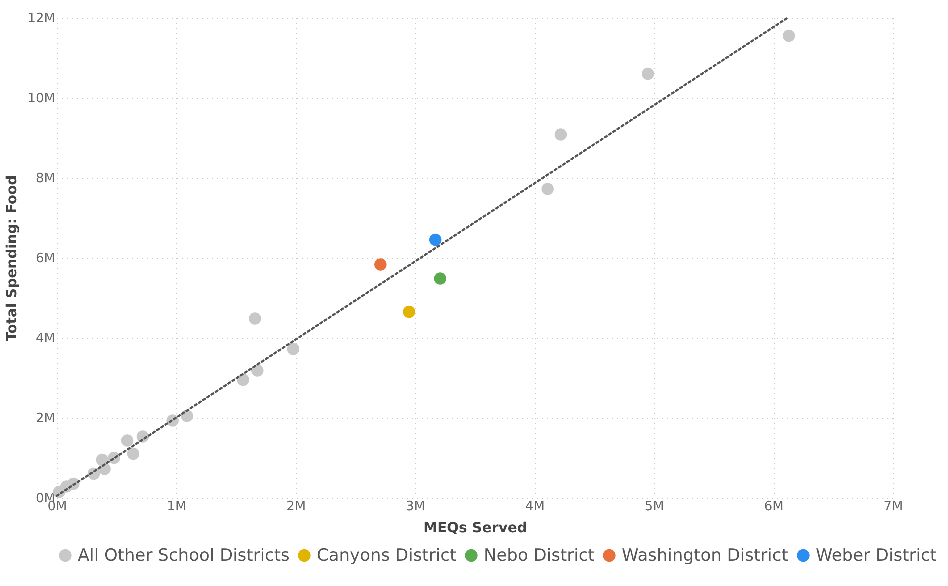  What do you see at coordinates (894, 507) in the screenshot?
I see `x-tick-label: 7M` at bounding box center [894, 507].